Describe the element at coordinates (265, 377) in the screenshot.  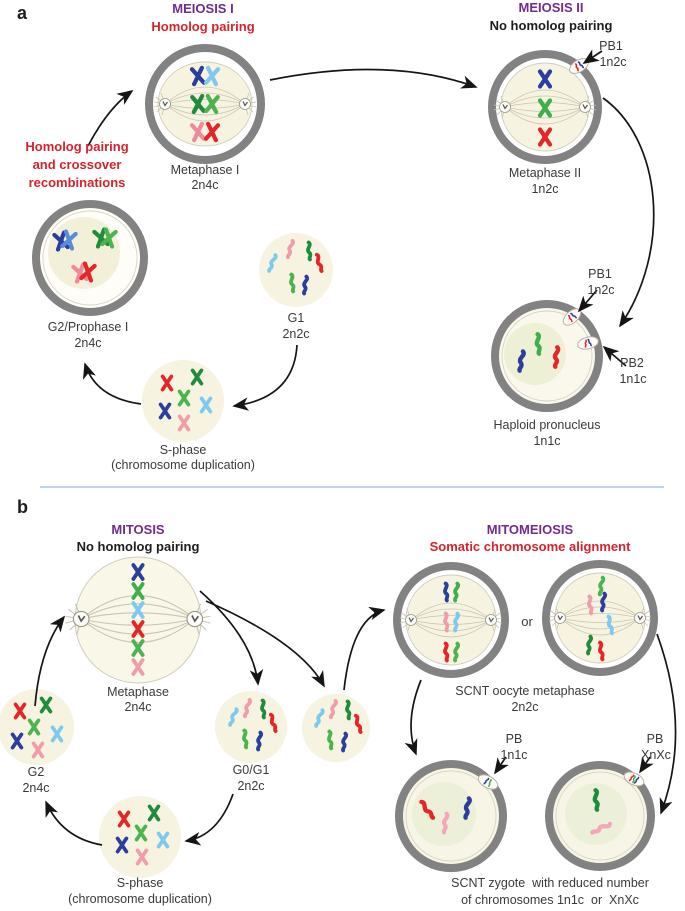
I see `arrow-g1-to-s` at that location.